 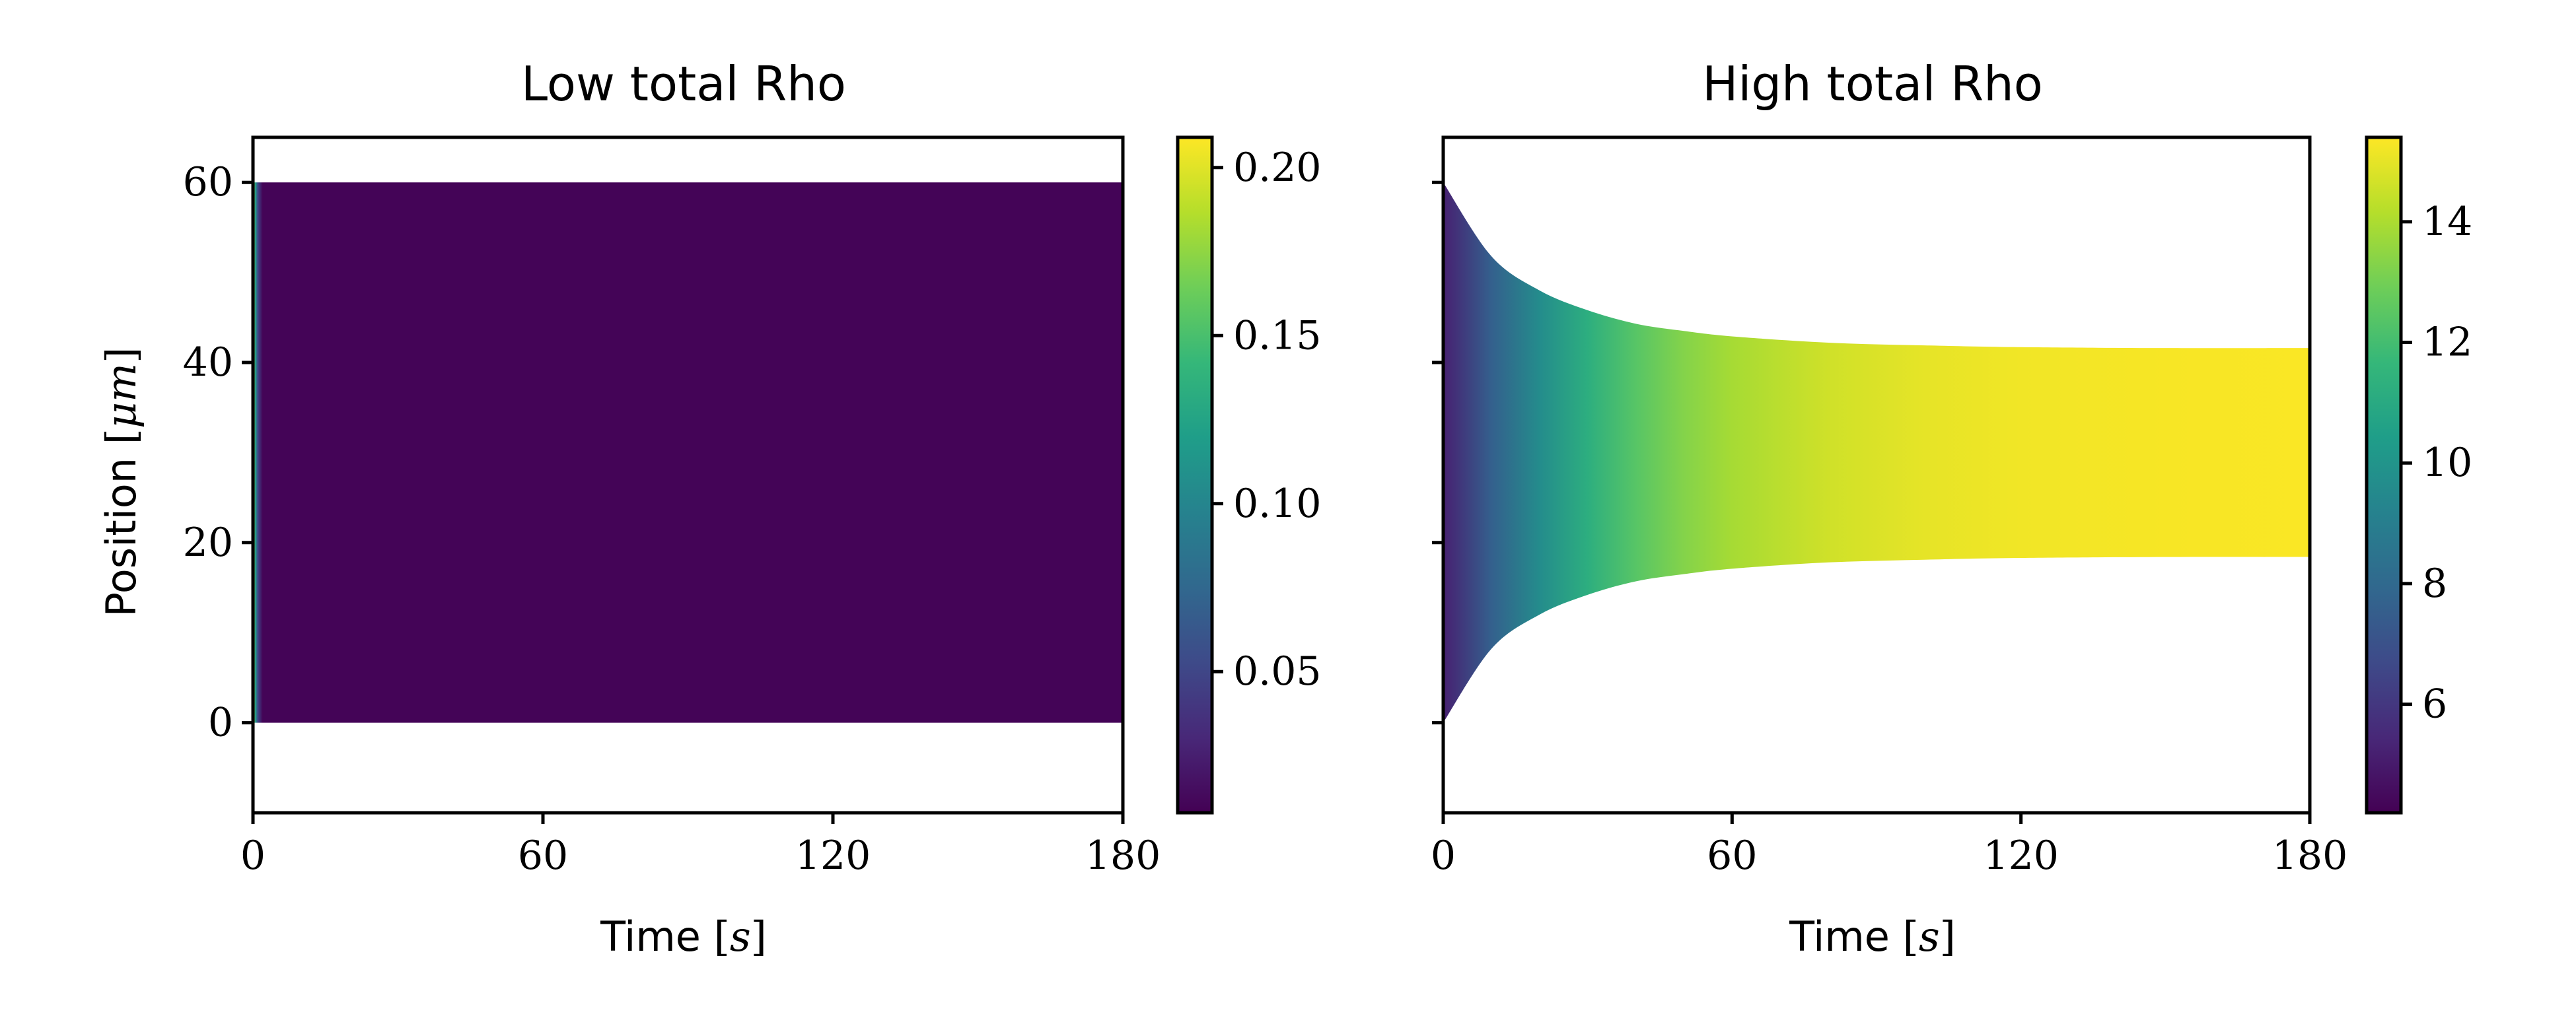 I want to click on panel-high-x-ticks: 0 60 120 180, so click(x=1889, y=846).